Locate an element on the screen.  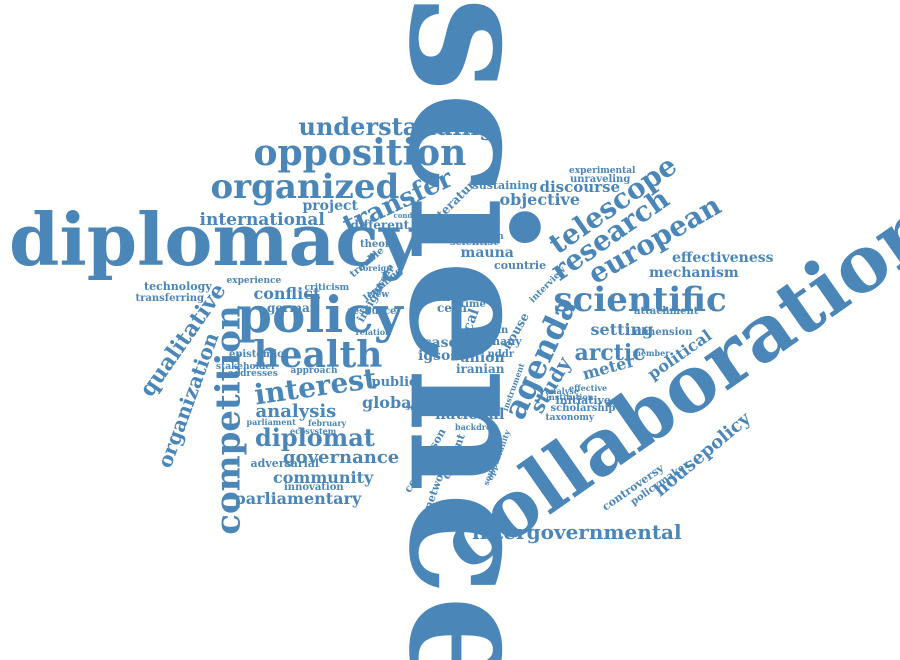
word-transferring: transferring is located at coordinates (170, 298).